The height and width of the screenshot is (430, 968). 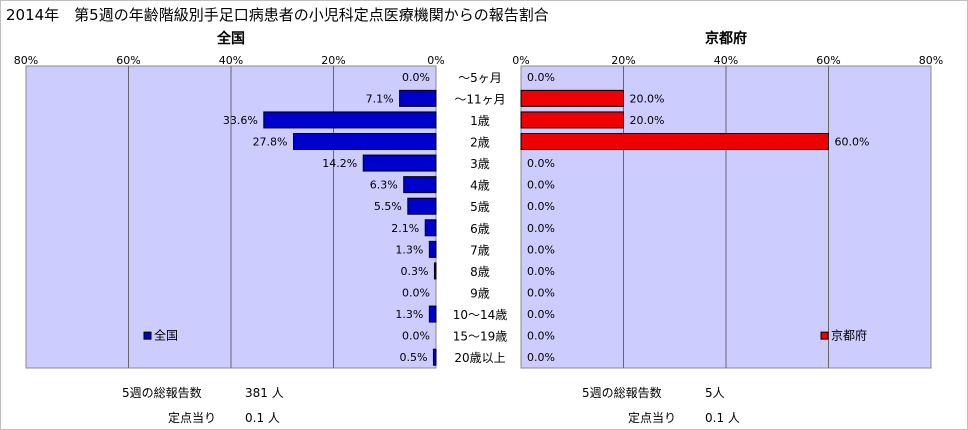 What do you see at coordinates (339, 163) in the screenshot?
I see `national-data-label: 14.2%` at bounding box center [339, 163].